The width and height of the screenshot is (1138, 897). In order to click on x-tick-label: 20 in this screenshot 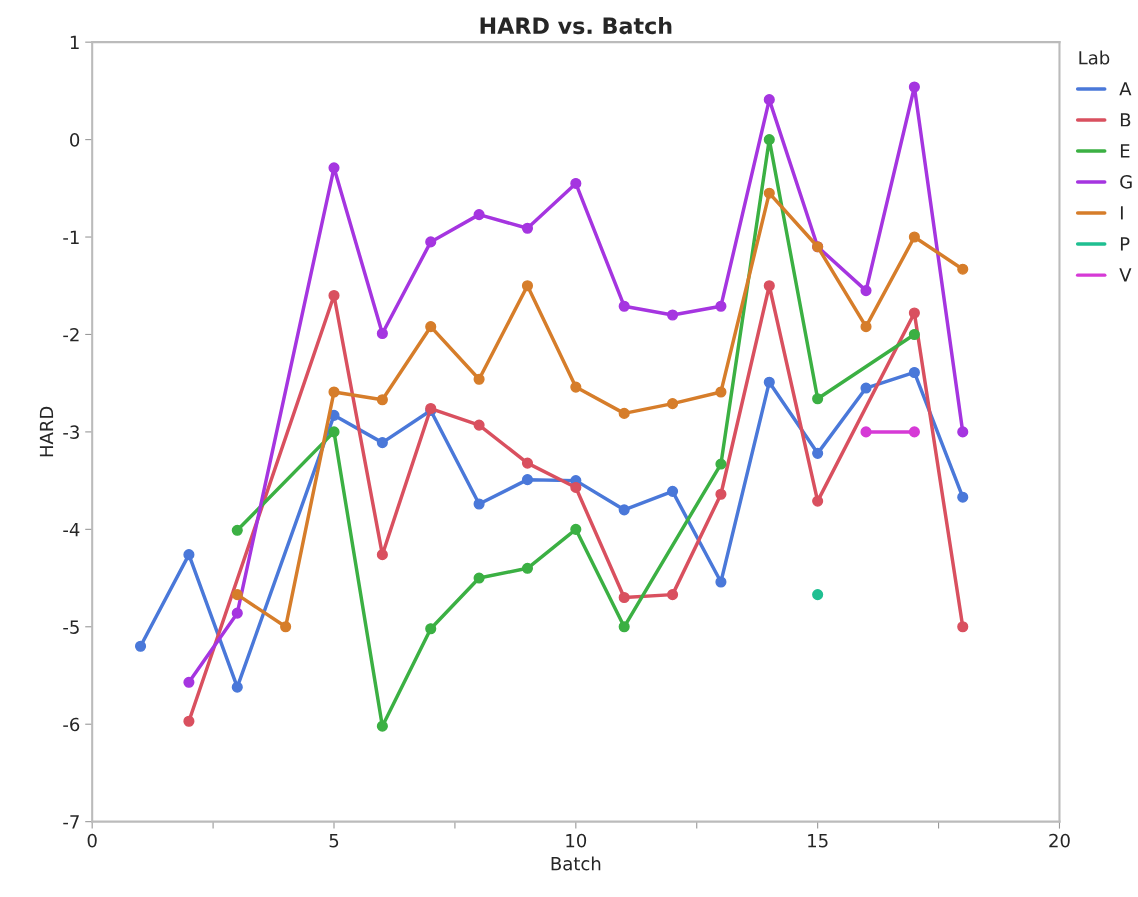, I will do `click(1059, 840)`.